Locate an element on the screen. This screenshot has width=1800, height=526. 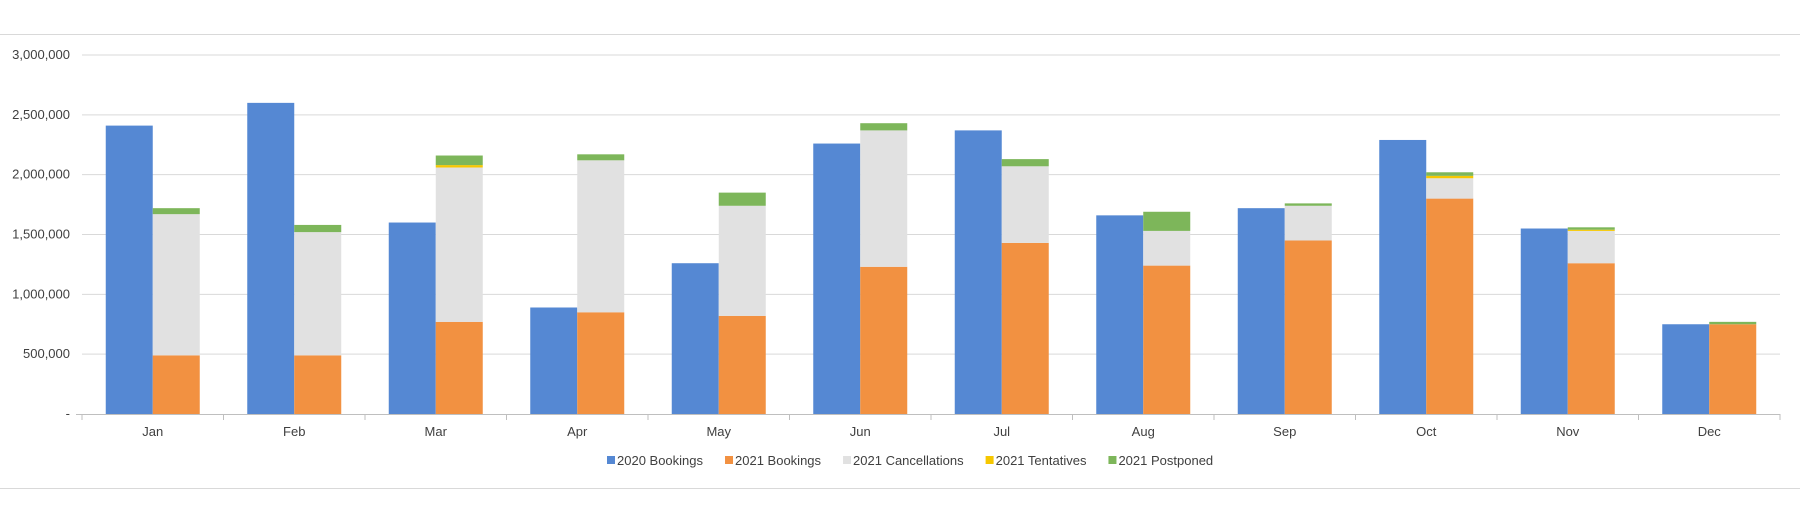
x-tick-label: Sep is located at coordinates (1284, 431).